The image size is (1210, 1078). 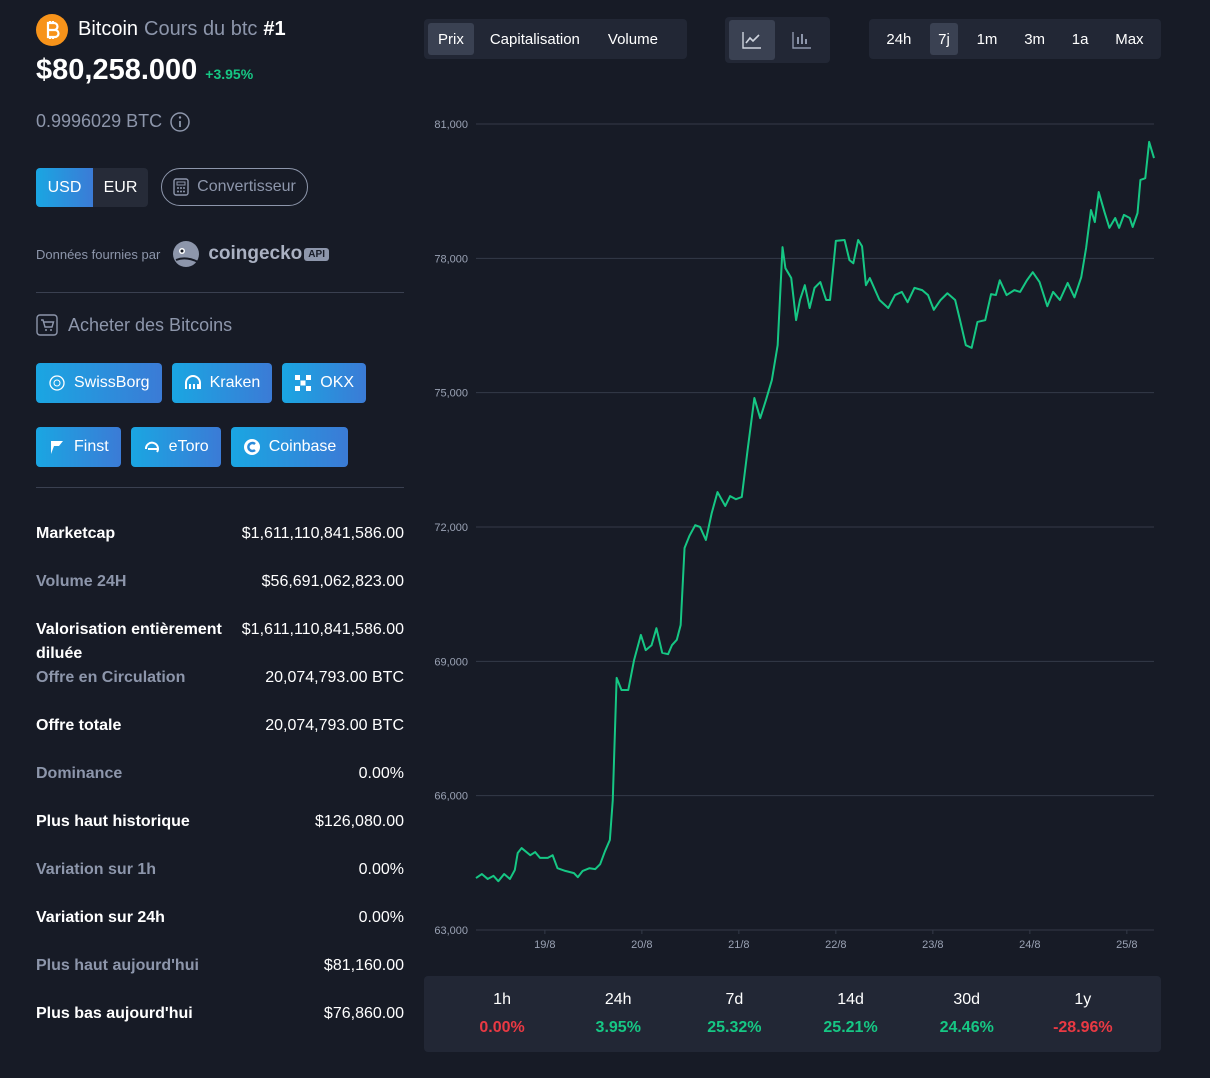 What do you see at coordinates (1029, 945) in the screenshot?
I see `x-tick-label: 24/8` at bounding box center [1029, 945].